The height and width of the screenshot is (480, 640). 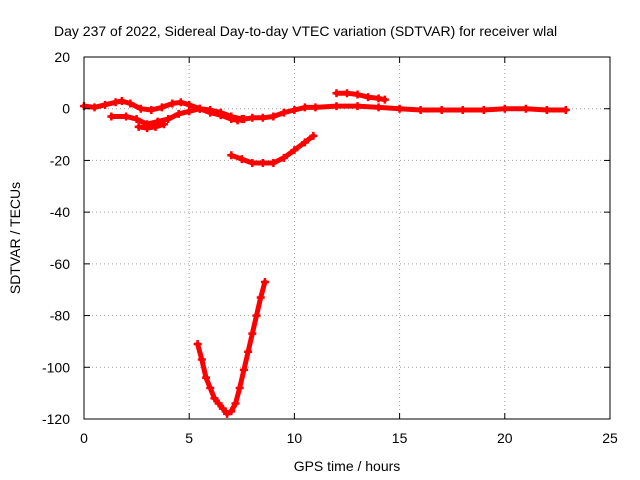 What do you see at coordinates (56, 419) in the screenshot?
I see `y-tick-label: -120` at bounding box center [56, 419].